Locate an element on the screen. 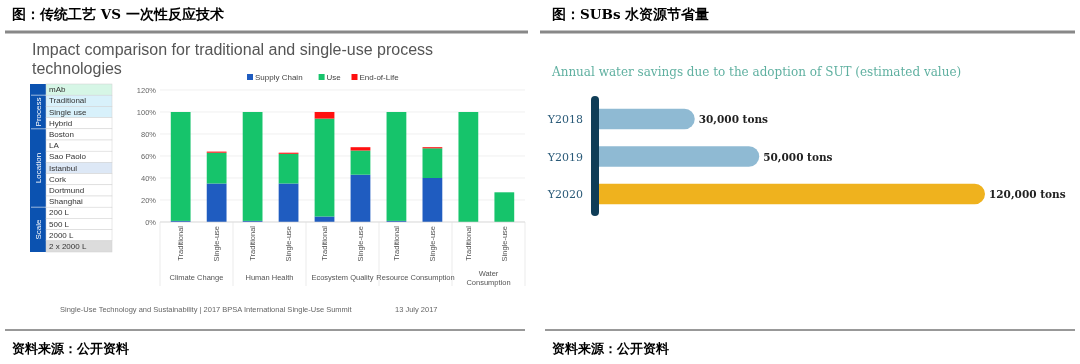 The image size is (1080, 364). data-label: 50,000 tons is located at coordinates (798, 156).